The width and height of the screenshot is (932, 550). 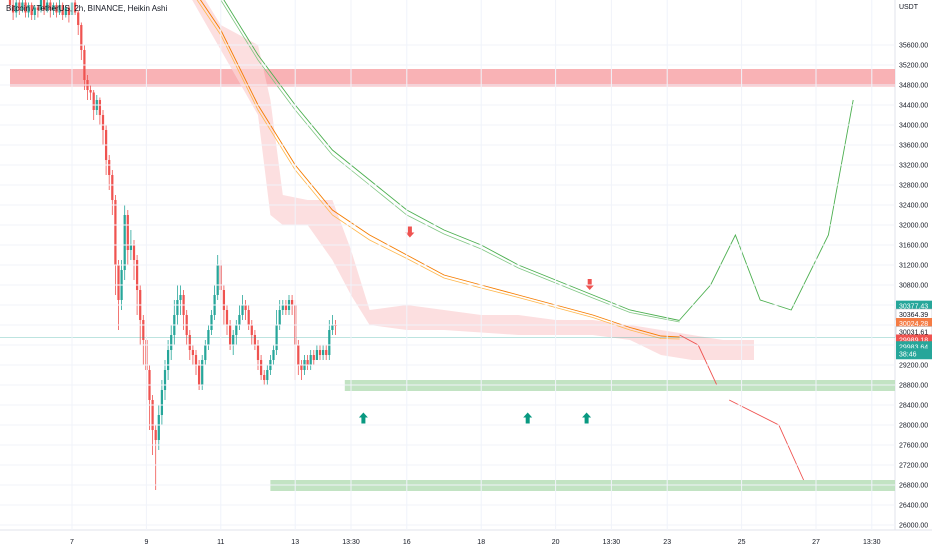 I want to click on y-tick-label: 34800.00, so click(x=913, y=86).